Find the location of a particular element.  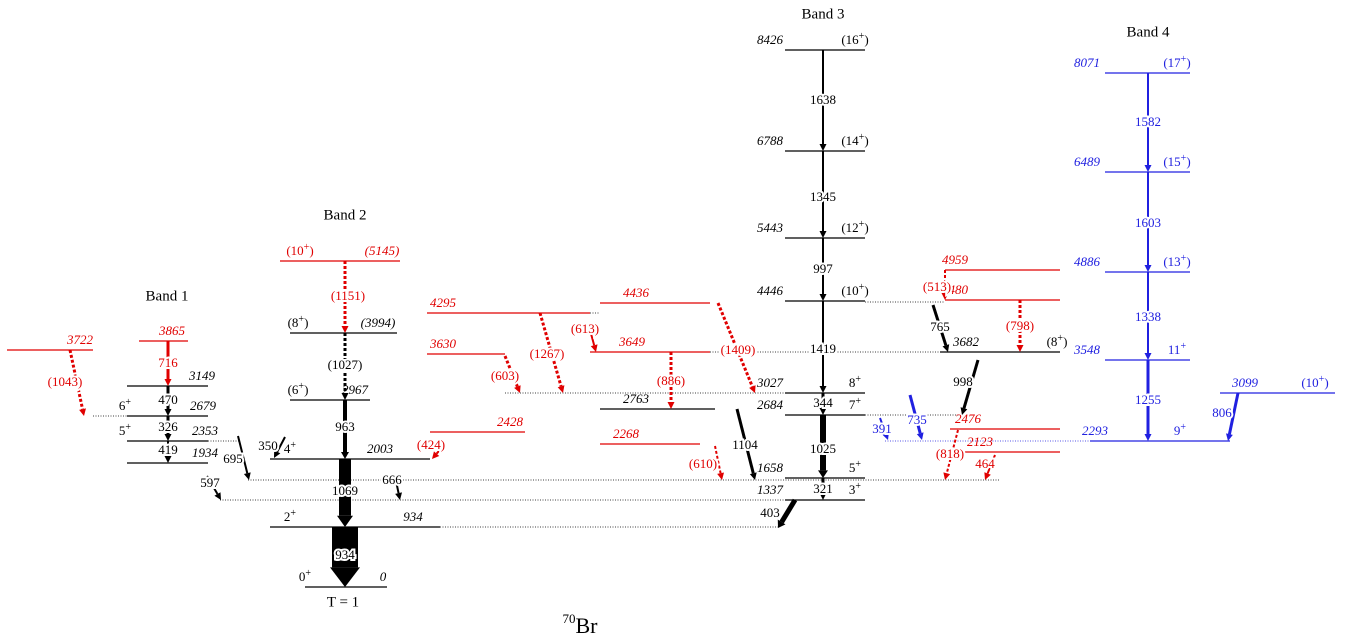

spin-part: 8 is located at coordinates (852, 382).